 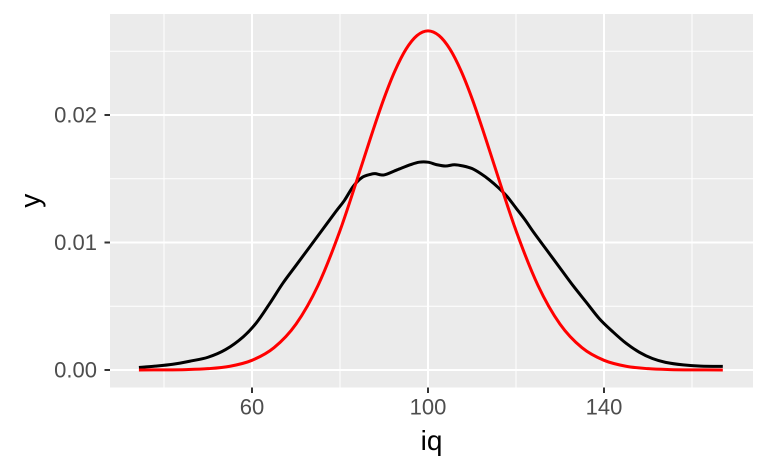 I want to click on y-tick-label: 0.01, so click(x=75, y=242).